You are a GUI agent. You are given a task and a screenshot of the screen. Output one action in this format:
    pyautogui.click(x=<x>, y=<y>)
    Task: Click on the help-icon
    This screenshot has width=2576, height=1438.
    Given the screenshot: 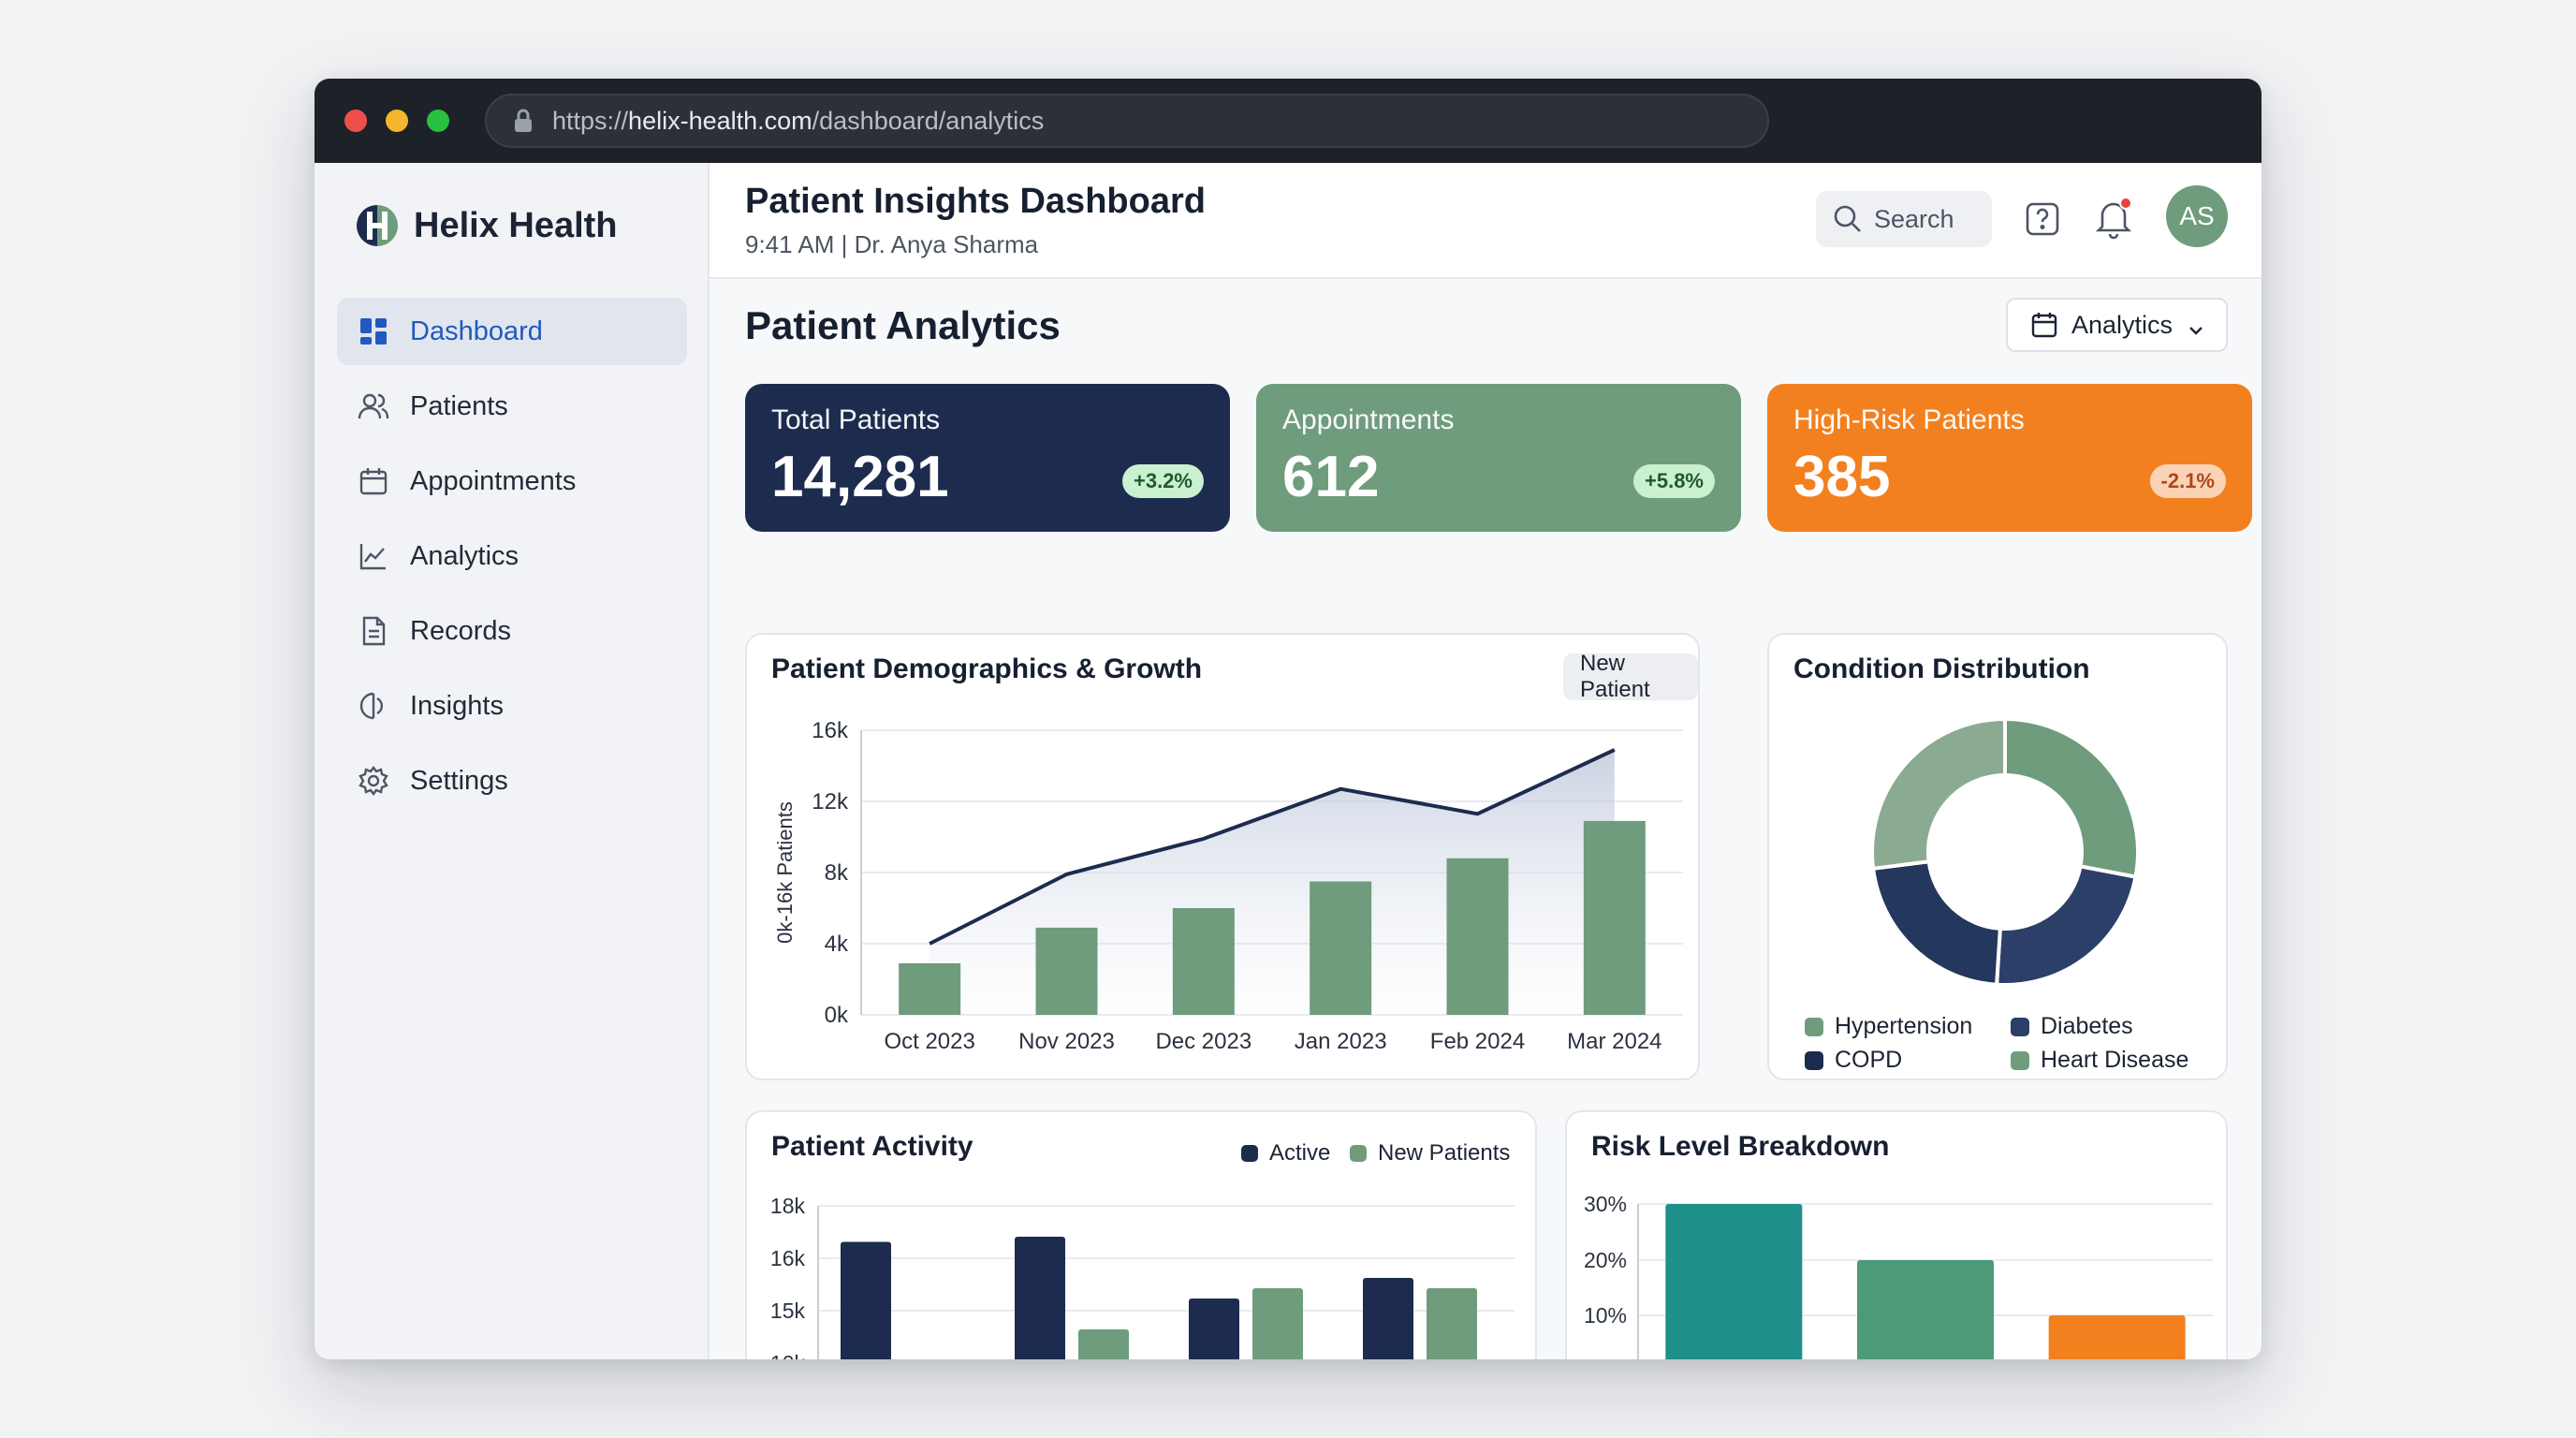 What is the action you would take?
    pyautogui.click(x=2042, y=219)
    